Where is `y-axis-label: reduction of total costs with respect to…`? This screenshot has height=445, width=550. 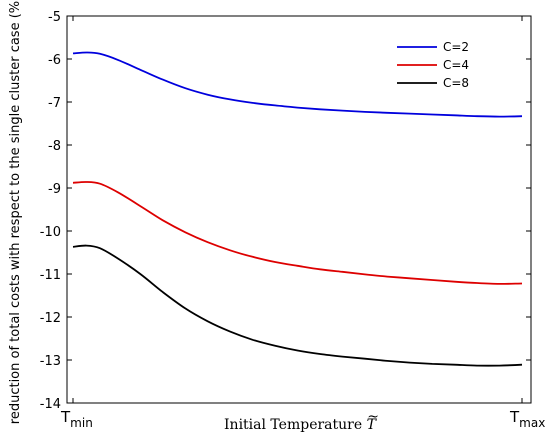
y-axis-label: reduction of total costs with respect to… is located at coordinates (15, 212).